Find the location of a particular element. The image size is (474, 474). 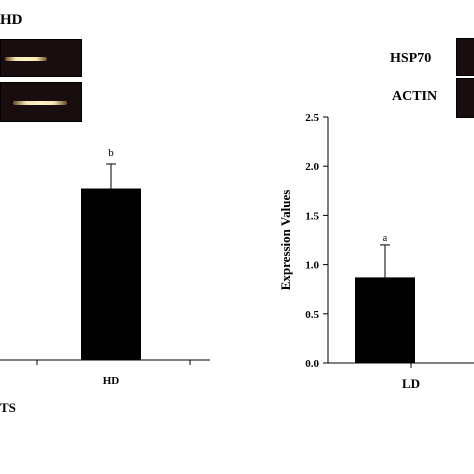

right-y-axis-title: Expression Values is located at coordinates (285, 240).